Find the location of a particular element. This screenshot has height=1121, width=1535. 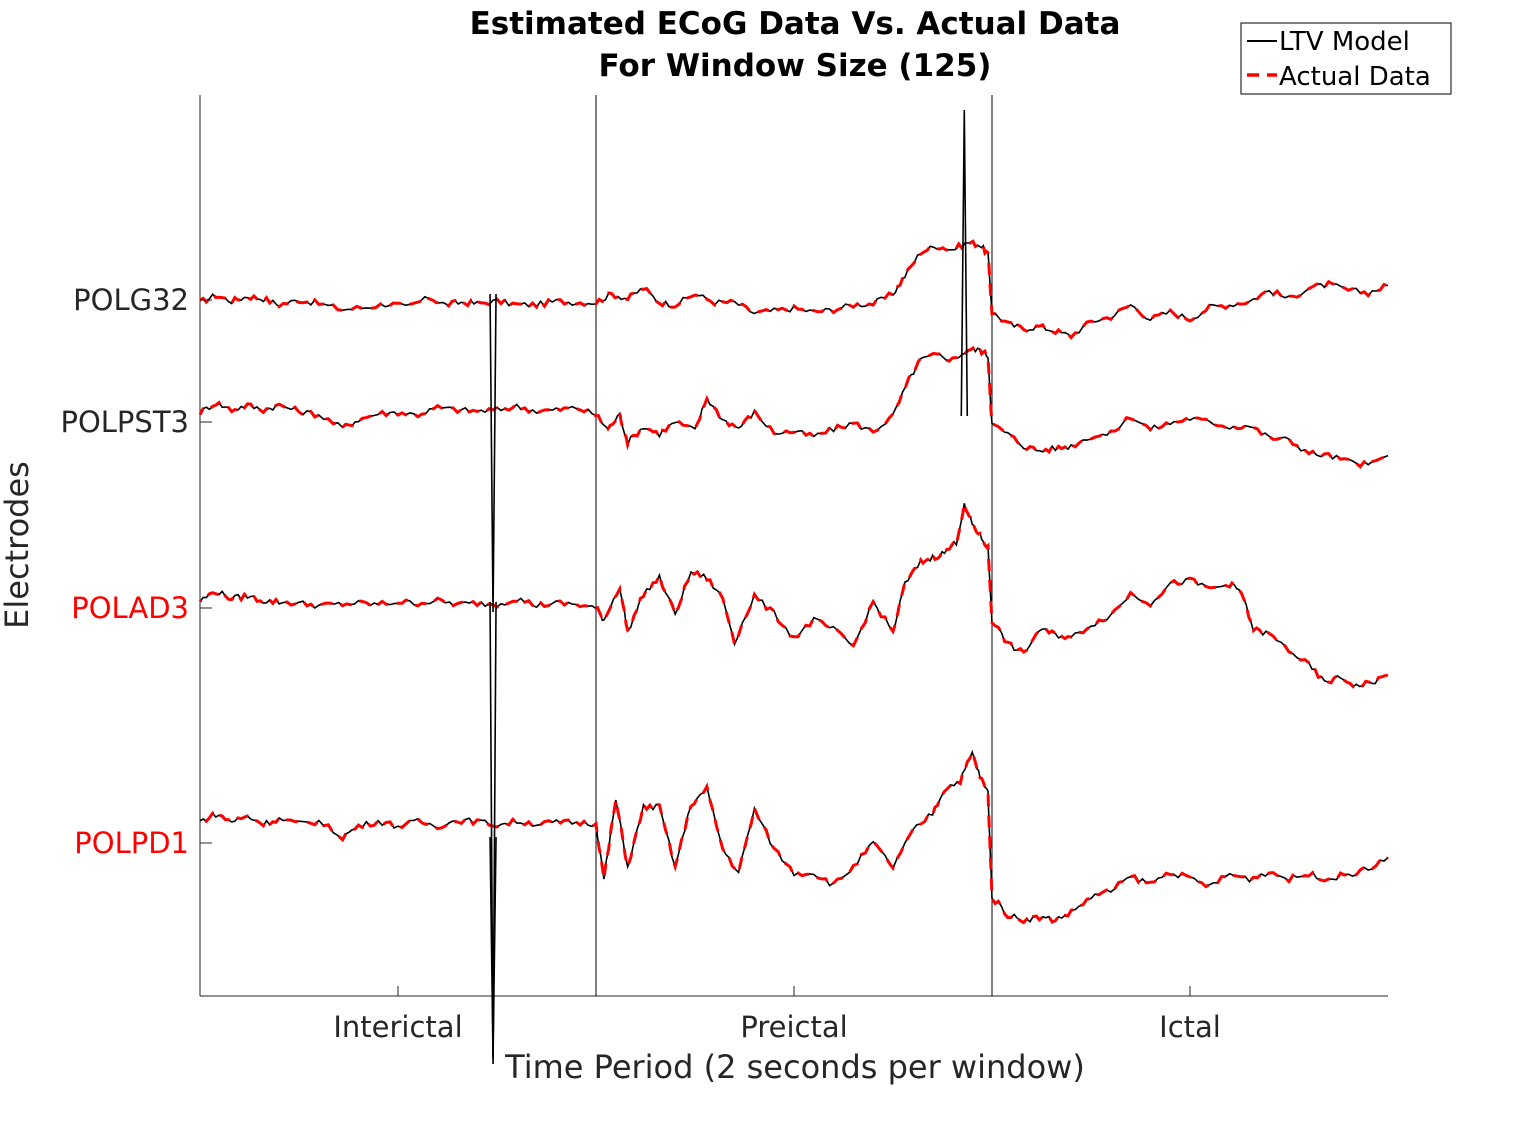

legend-box is located at coordinates (1346, 58).